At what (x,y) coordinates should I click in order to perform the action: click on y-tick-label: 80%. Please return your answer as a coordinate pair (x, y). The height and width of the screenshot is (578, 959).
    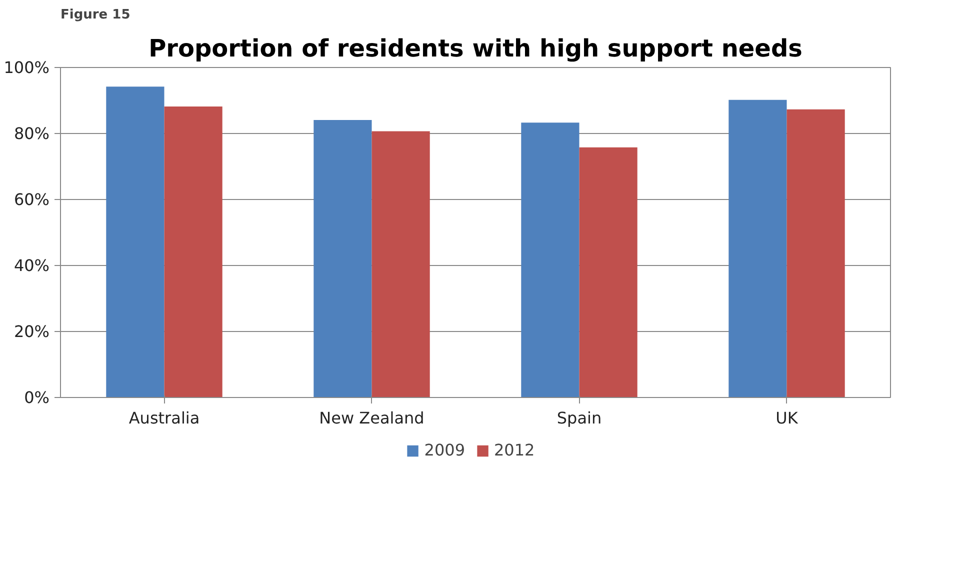
    Looking at the image, I should click on (32, 133).